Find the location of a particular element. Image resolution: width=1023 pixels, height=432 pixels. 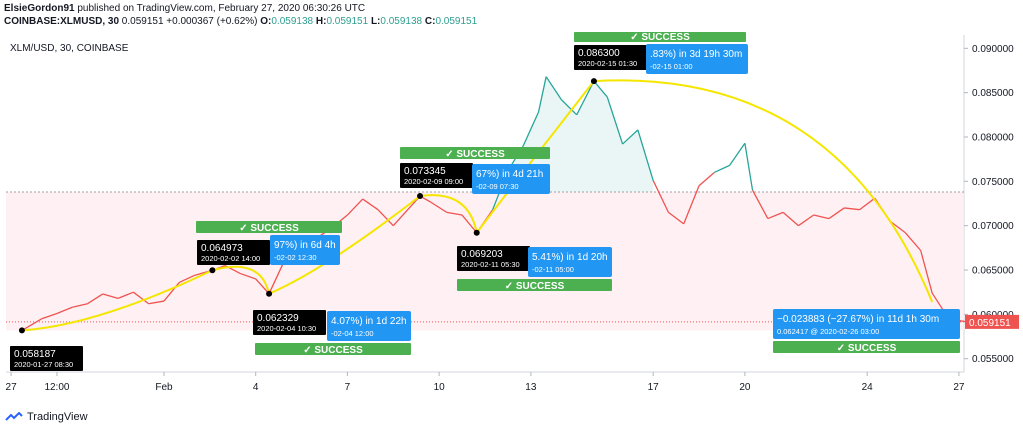

pivot-price: 0.062329 is located at coordinates (278, 318).